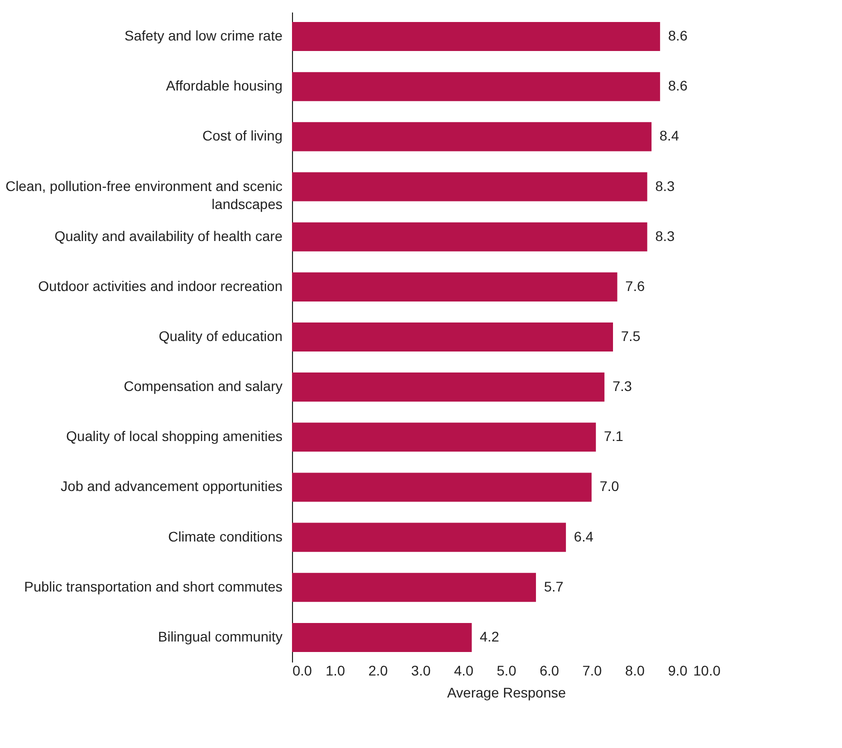  I want to click on x-tick-label: 9.0, so click(678, 670).